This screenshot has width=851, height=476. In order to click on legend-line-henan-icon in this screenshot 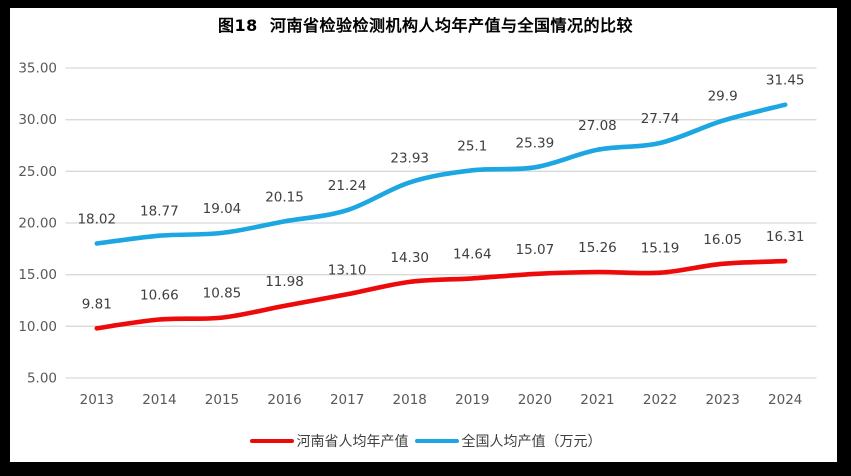, I will do `click(271, 441)`.